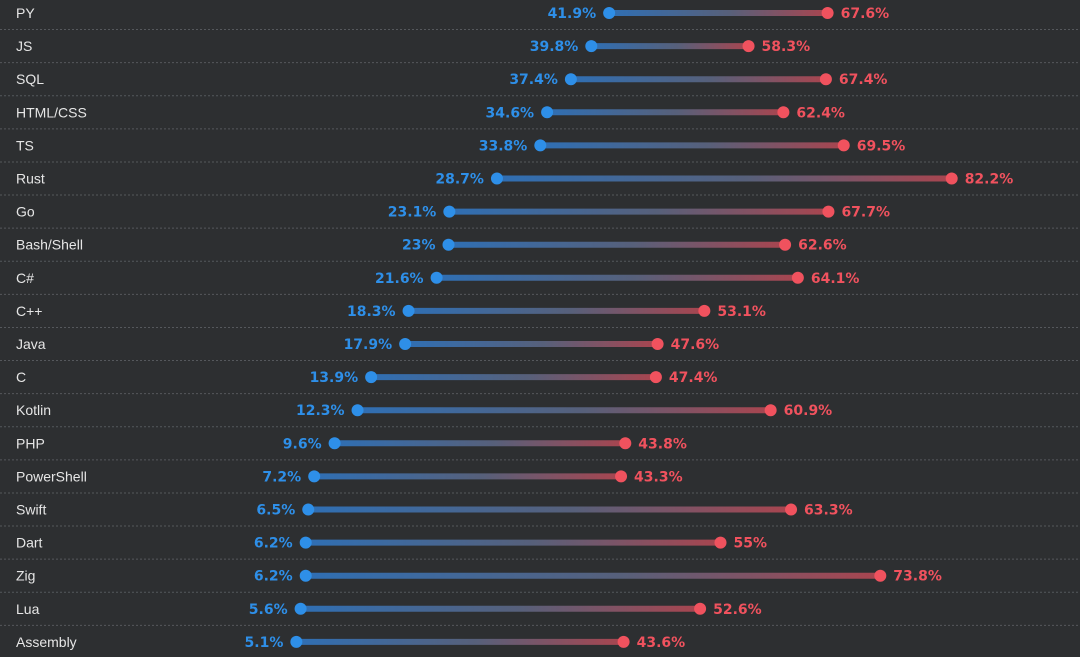 This screenshot has width=1080, height=657. What do you see at coordinates (31, 344) in the screenshot?
I see `category-label: Java` at bounding box center [31, 344].